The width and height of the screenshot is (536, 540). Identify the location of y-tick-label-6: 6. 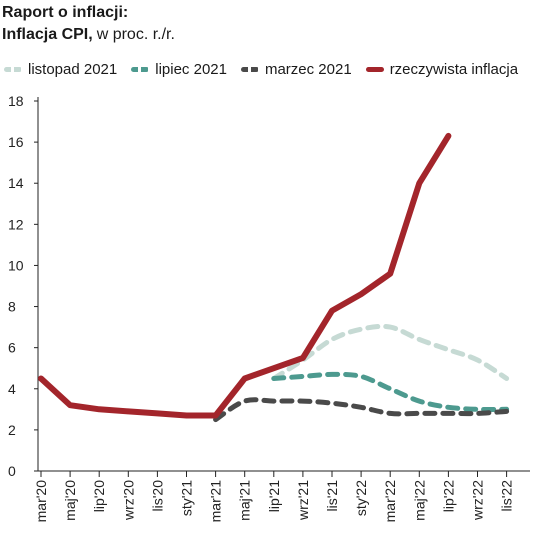
(12, 348).